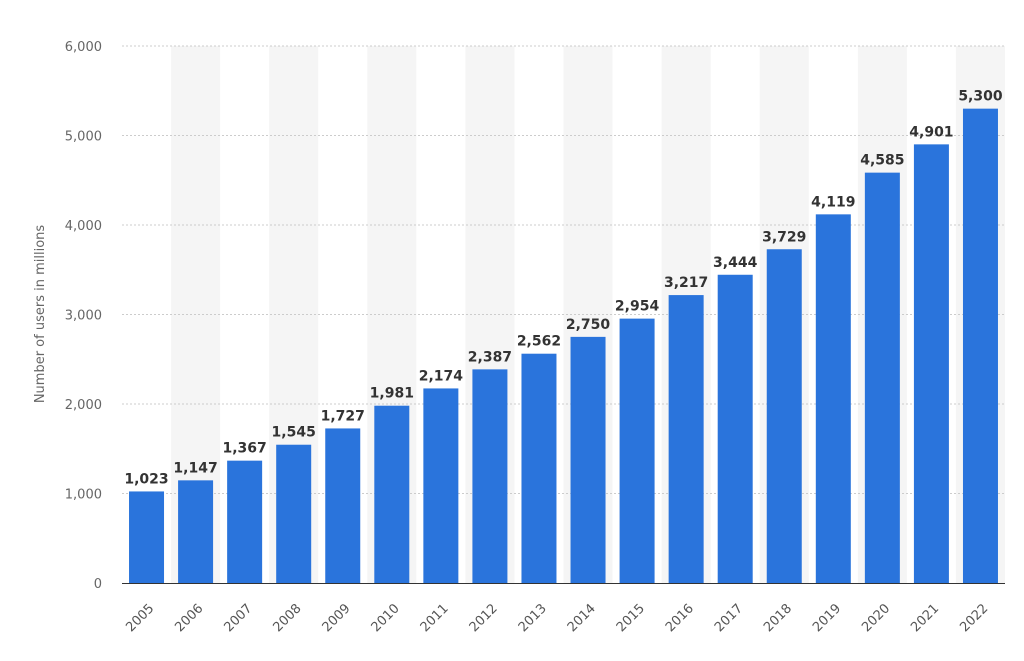 This screenshot has height=661, width=1024. I want to click on y-tick-label: 1,000, so click(83, 495).